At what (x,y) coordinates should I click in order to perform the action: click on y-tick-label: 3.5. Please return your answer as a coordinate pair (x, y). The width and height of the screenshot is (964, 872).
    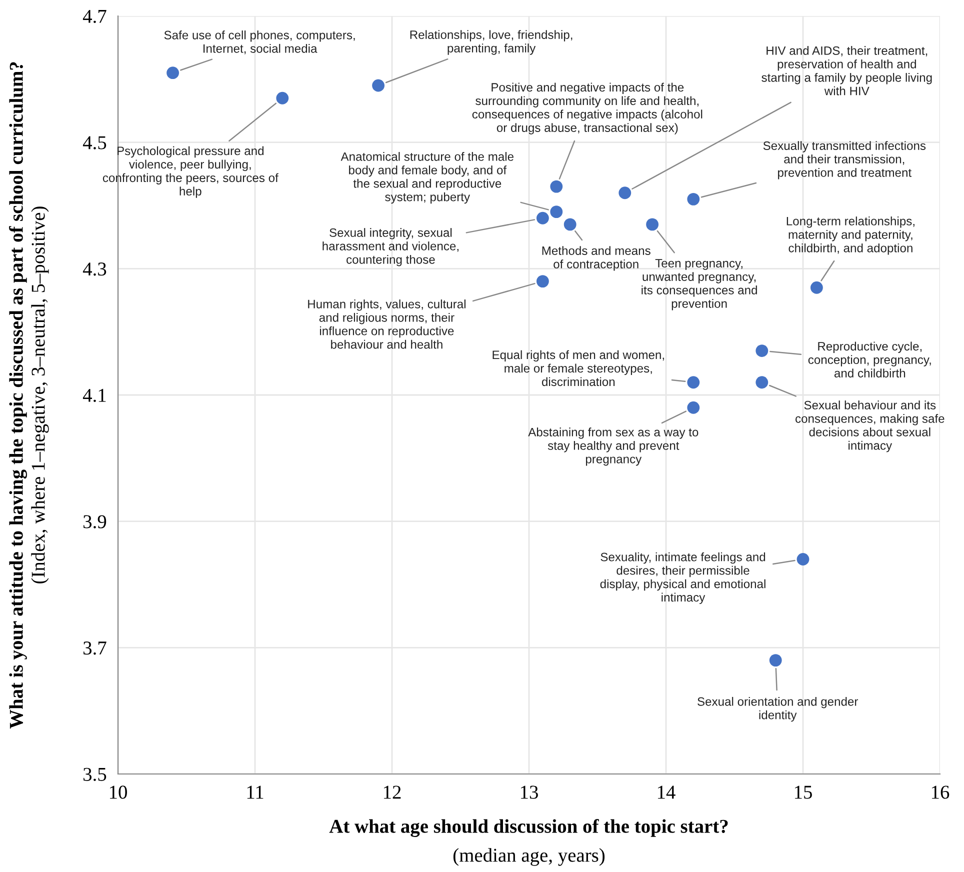
    Looking at the image, I should click on (95, 775).